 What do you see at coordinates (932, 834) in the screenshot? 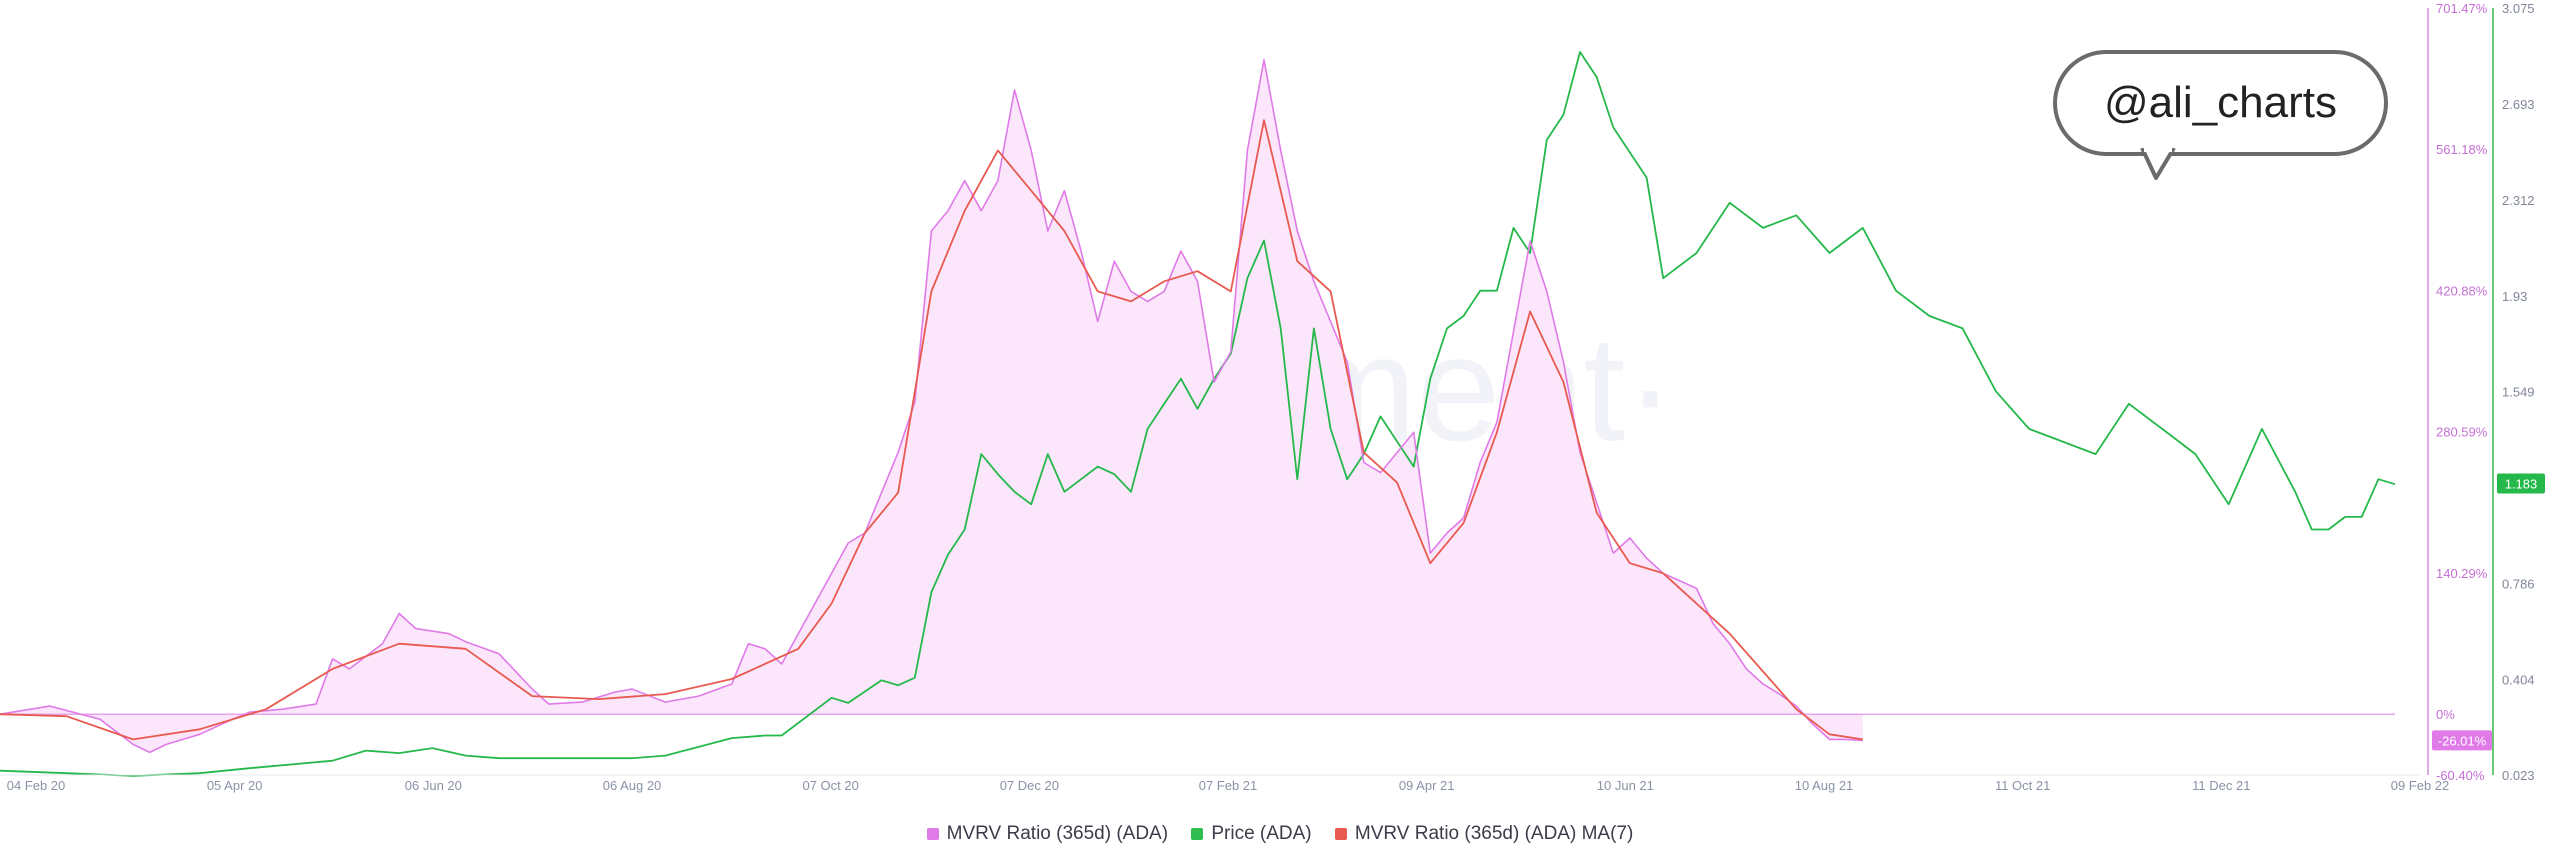
I see `legend-swatch-mvrv` at bounding box center [932, 834].